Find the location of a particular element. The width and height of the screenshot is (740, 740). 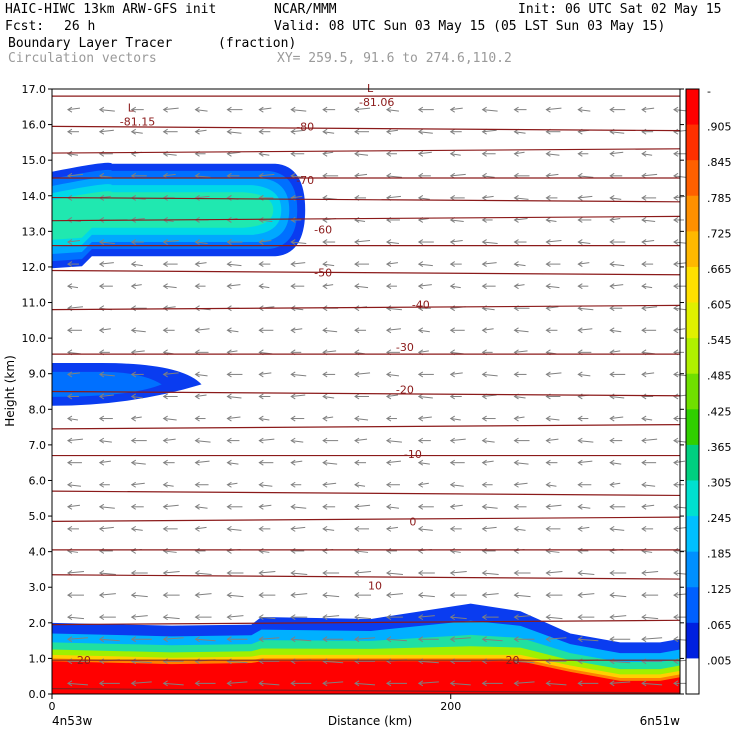

field1-unit: (fraction) is located at coordinates (257, 43).